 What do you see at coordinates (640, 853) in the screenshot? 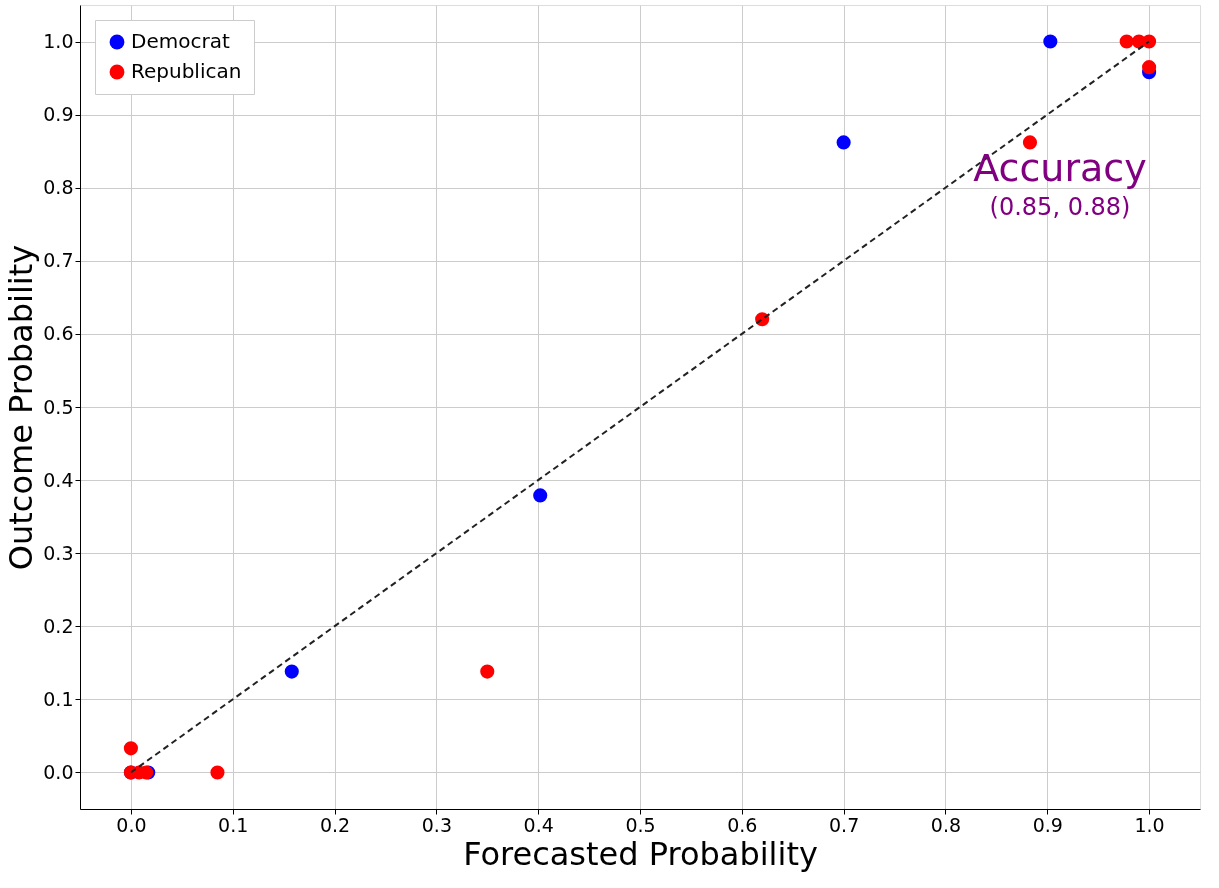
I see `x-axis-title: Forecasted Probability` at bounding box center [640, 853].